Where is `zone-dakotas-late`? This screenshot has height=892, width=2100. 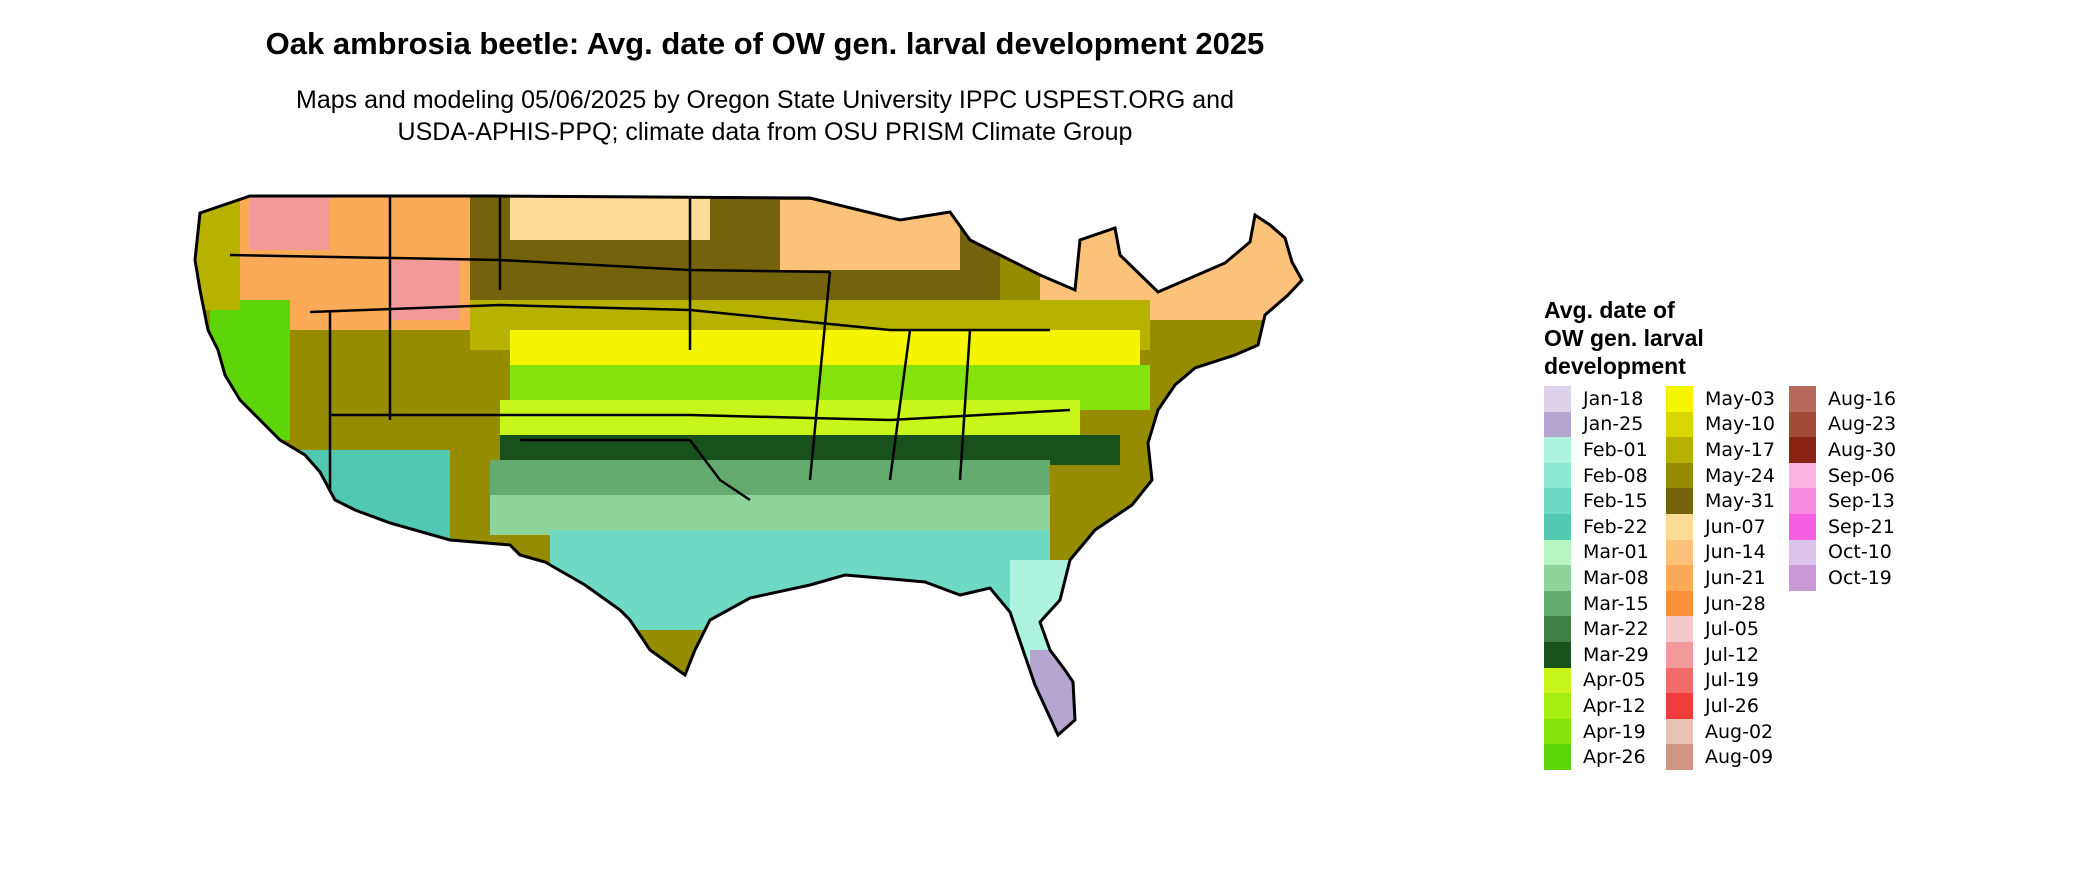
zone-dakotas-late is located at coordinates (610, 218).